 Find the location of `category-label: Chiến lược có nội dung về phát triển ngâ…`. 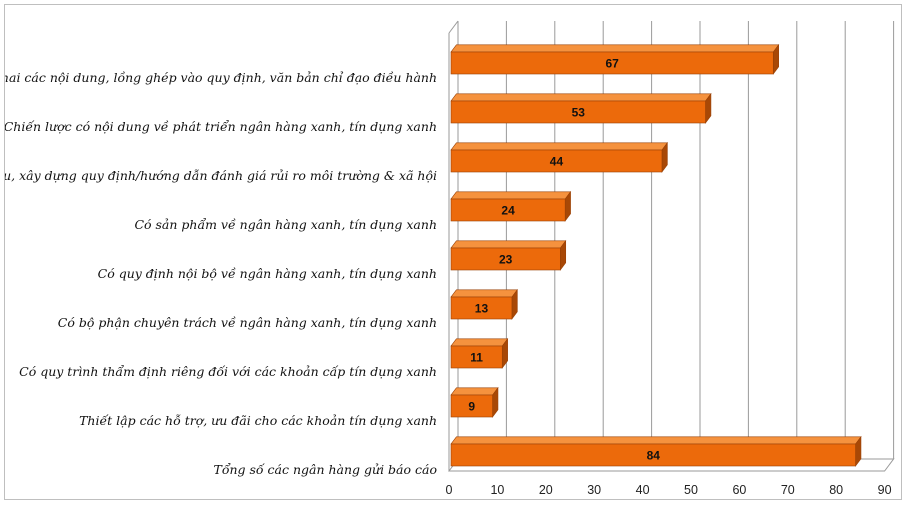

category-label: Chiến lược có nội dung về phát triển ngâ… is located at coordinates (221, 126).